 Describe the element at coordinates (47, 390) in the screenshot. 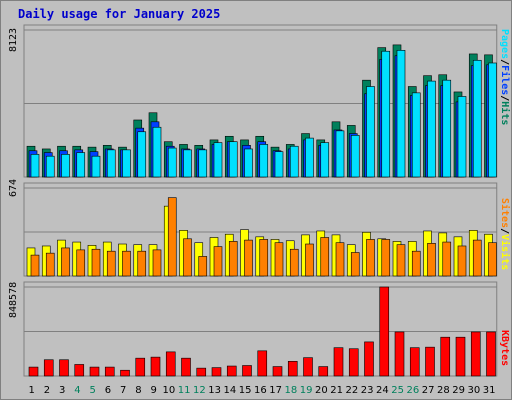

I see `day-label-2: 2` at that location.